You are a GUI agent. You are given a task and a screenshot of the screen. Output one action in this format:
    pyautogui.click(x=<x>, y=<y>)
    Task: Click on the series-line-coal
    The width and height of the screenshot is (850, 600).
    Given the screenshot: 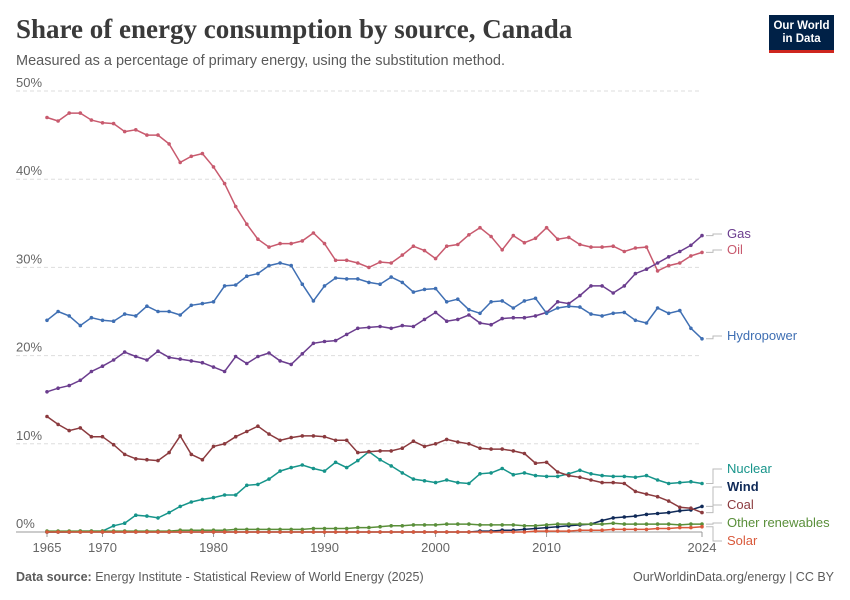 What is the action you would take?
    pyautogui.click(x=374, y=464)
    